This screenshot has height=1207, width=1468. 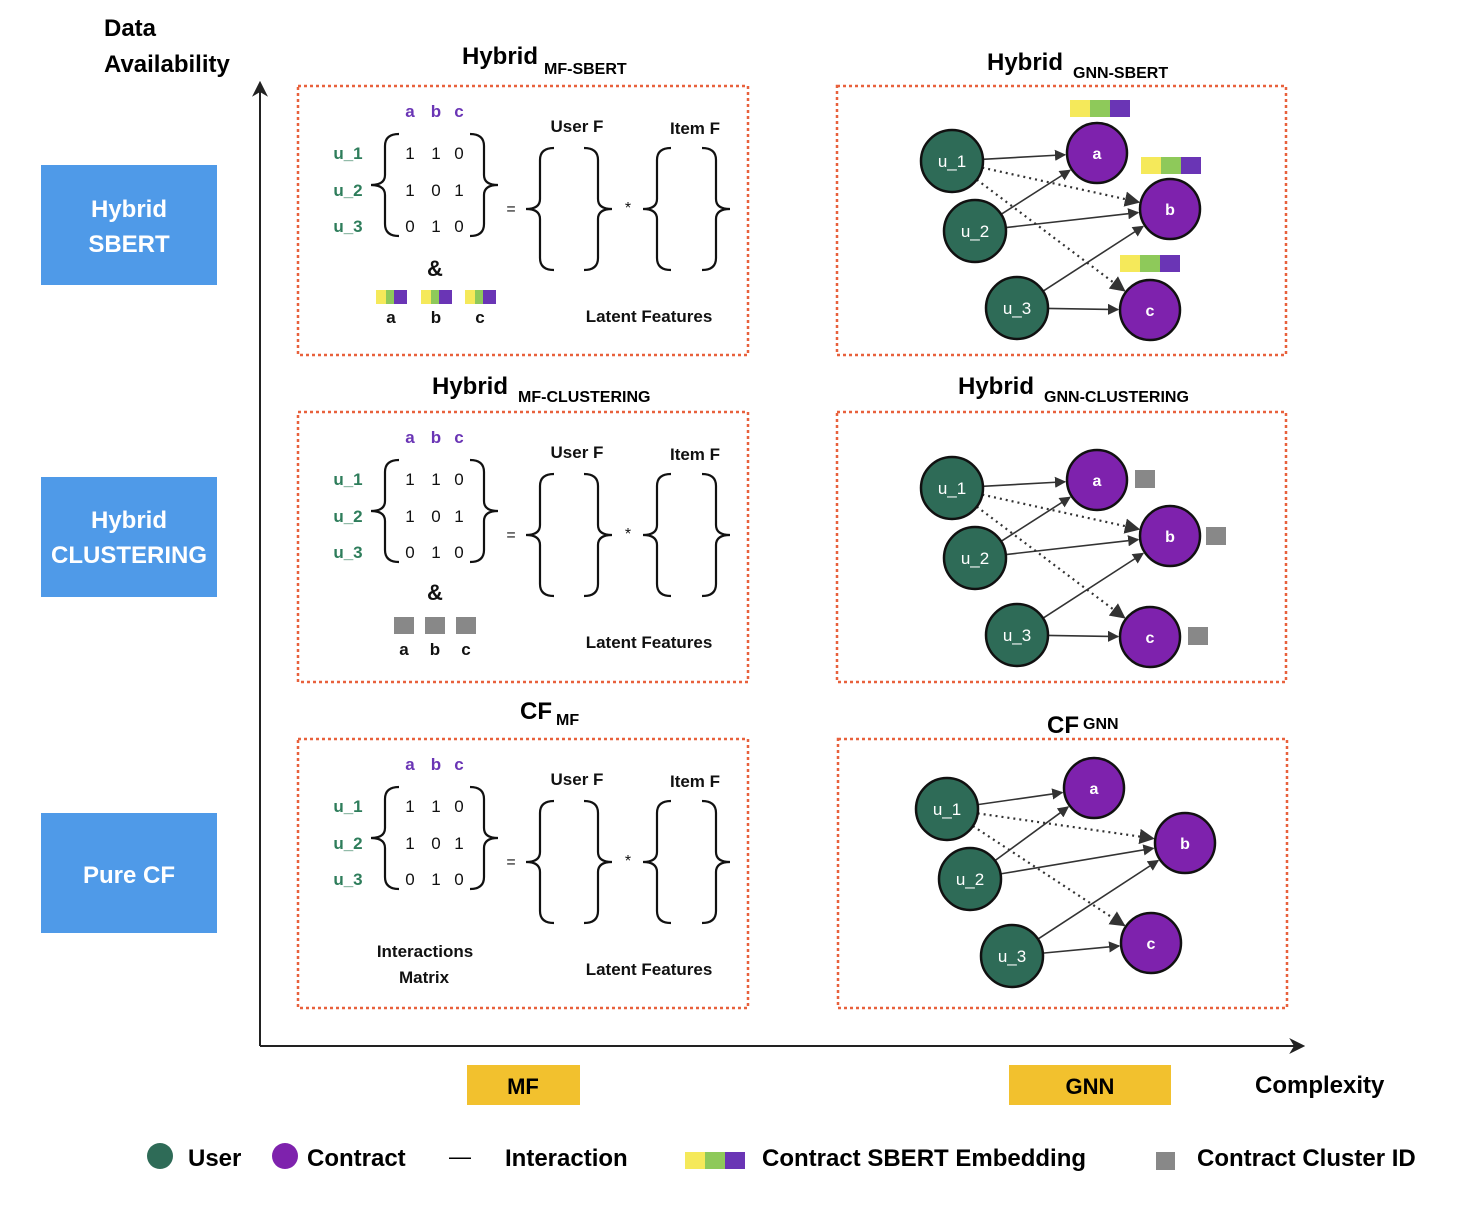 What do you see at coordinates (584, 397) in the screenshot?
I see `panel-subscript: MF-CLUSTERING` at bounding box center [584, 397].